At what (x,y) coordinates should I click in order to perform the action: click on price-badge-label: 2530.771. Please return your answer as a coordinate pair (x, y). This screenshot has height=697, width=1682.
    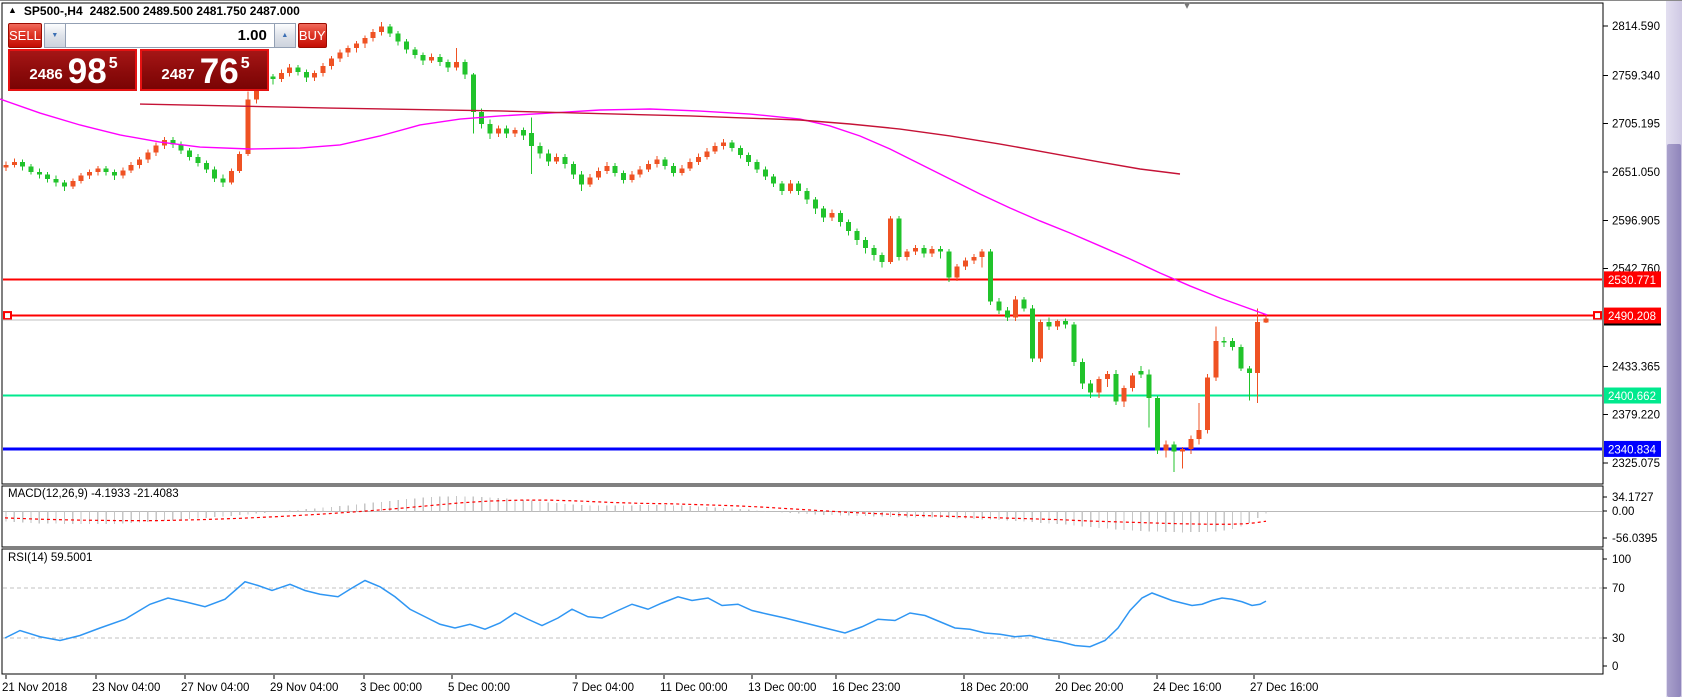
    Looking at the image, I should click on (1632, 281).